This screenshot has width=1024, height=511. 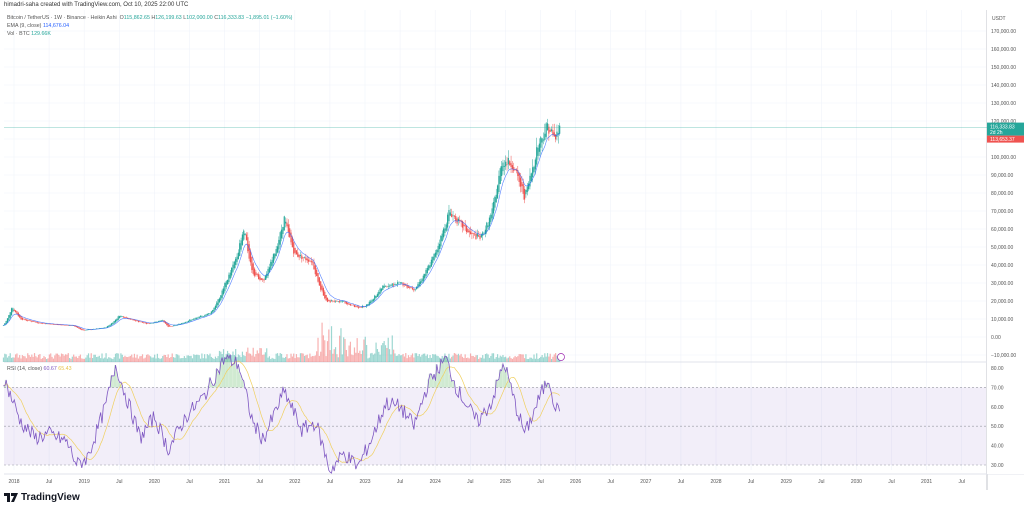 What do you see at coordinates (1003, 122) in the screenshot?
I see `price-tick-label: 120,000.00` at bounding box center [1003, 122].